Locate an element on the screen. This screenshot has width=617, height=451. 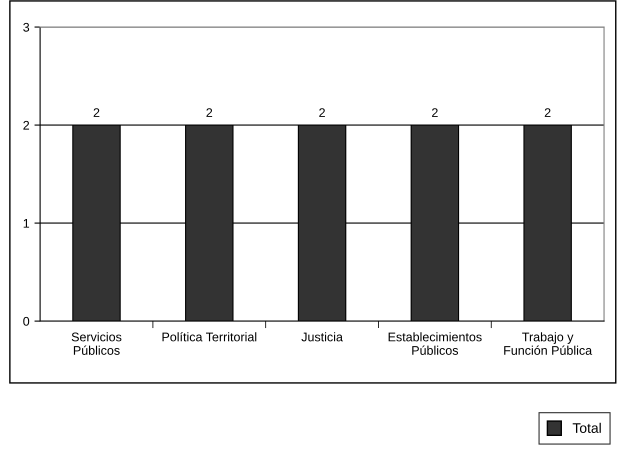
x-tick-label: Política Territorial is located at coordinates (209, 337).